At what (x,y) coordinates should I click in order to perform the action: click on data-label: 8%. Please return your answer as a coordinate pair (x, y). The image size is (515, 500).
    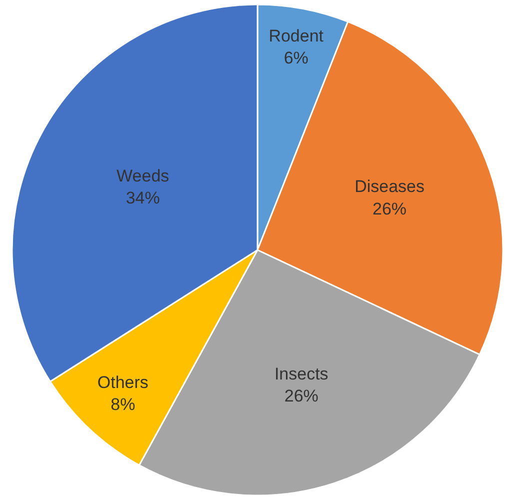
    Looking at the image, I should click on (123, 404).